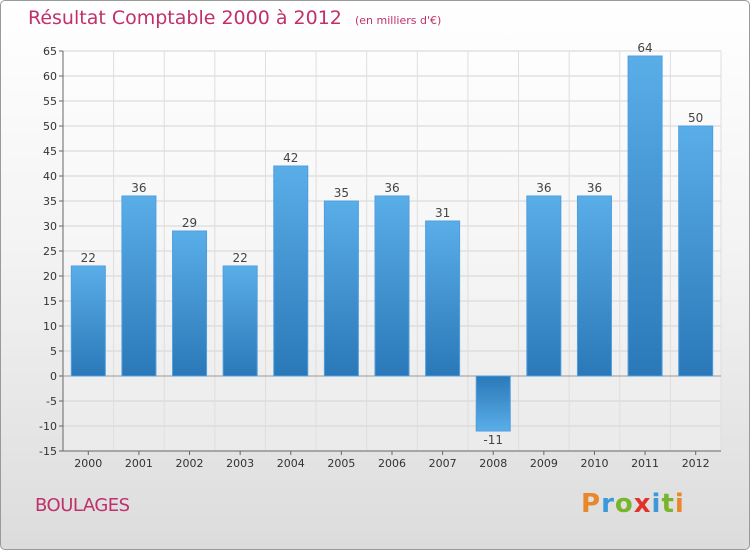  What do you see at coordinates (139, 286) in the screenshot?
I see `bar-2001` at bounding box center [139, 286].